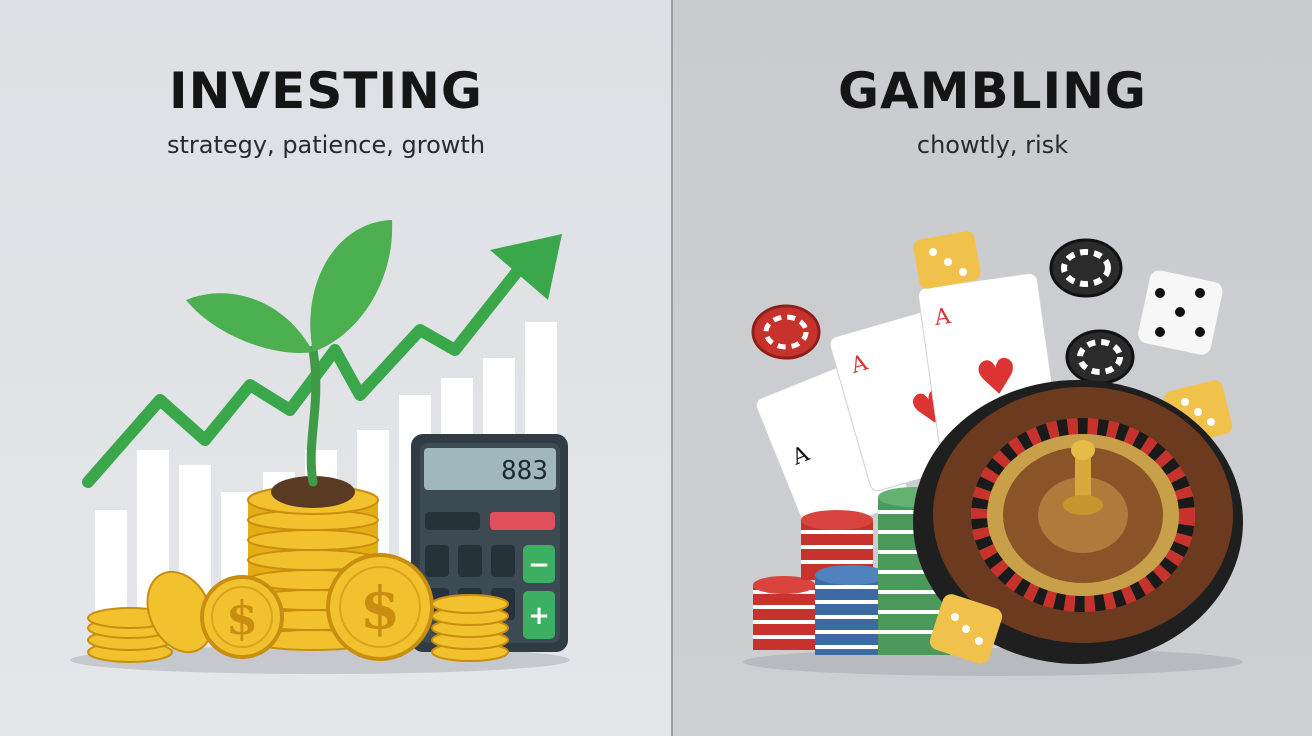 This screenshot has height=736, width=1312. I want to click on calculator-readout: 883, so click(524, 471).